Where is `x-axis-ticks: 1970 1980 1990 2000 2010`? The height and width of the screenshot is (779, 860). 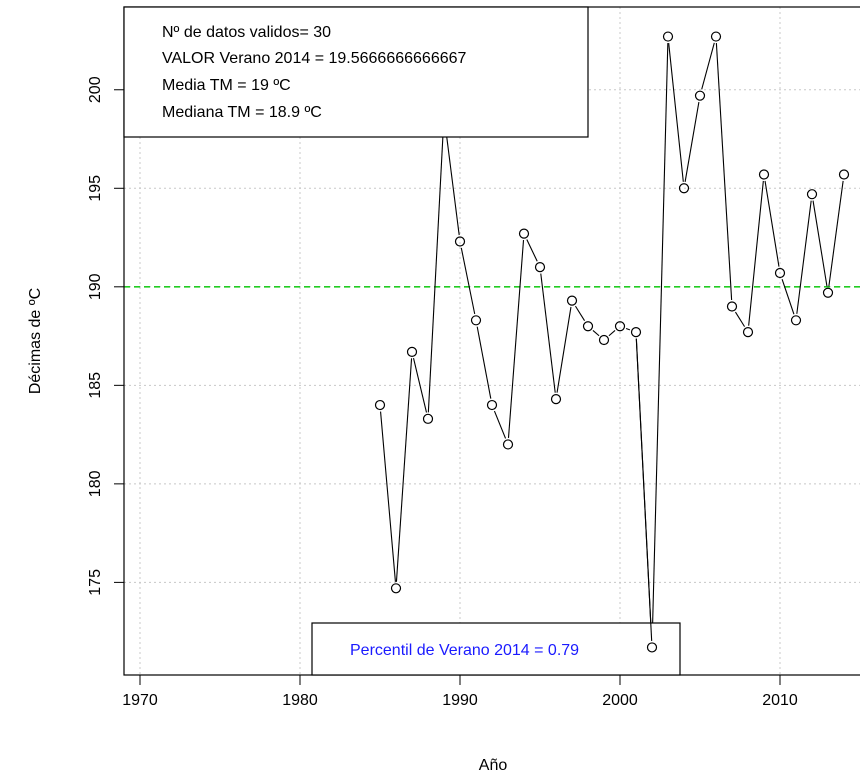
x-axis-ticks: 1970 1980 1990 2000 2010 is located at coordinates (460, 692).